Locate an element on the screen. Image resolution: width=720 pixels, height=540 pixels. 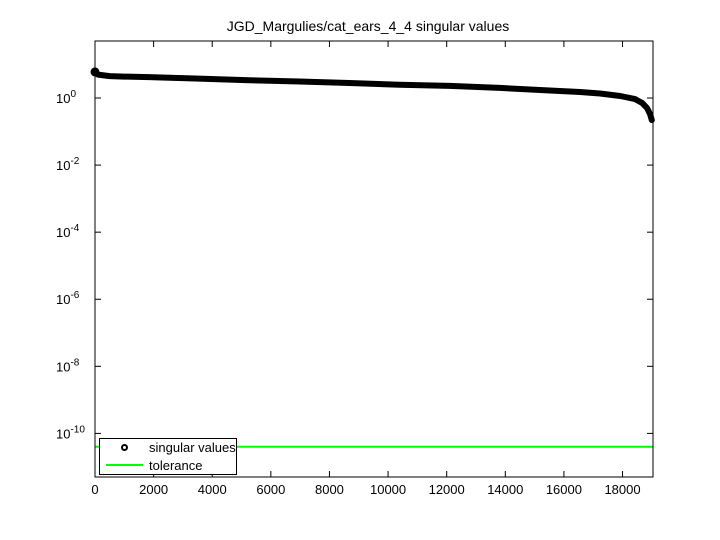
x-tick-label: 12000 is located at coordinates (447, 489).